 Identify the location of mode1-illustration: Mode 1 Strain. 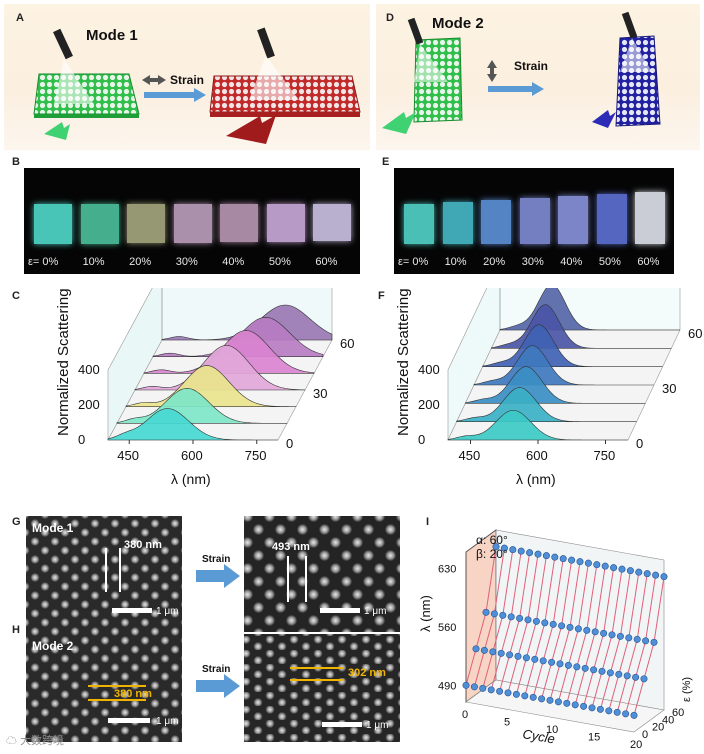
(197, 85).